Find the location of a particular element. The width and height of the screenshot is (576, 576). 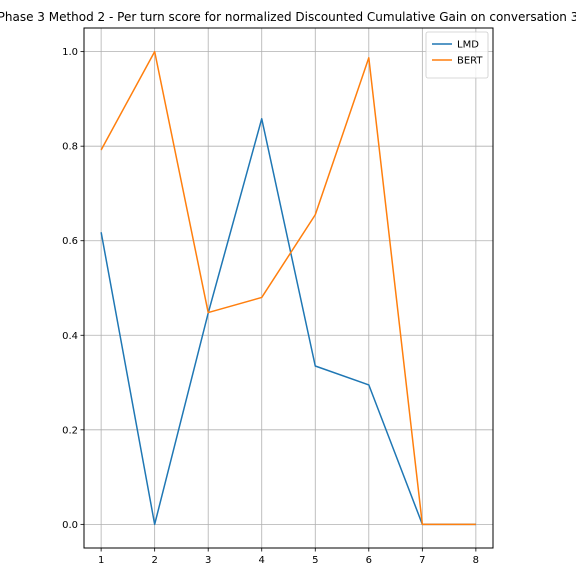

legend: LMD BERT is located at coordinates (457, 55).